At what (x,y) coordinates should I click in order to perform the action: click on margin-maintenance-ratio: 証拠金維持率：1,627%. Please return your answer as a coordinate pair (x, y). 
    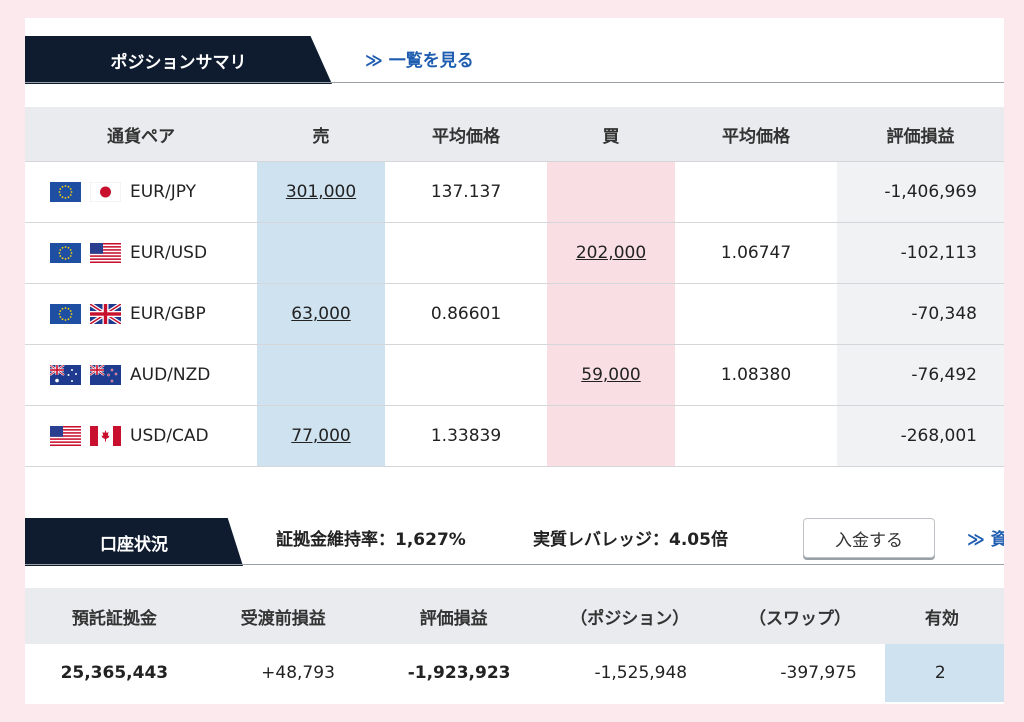
    Looking at the image, I should click on (371, 540).